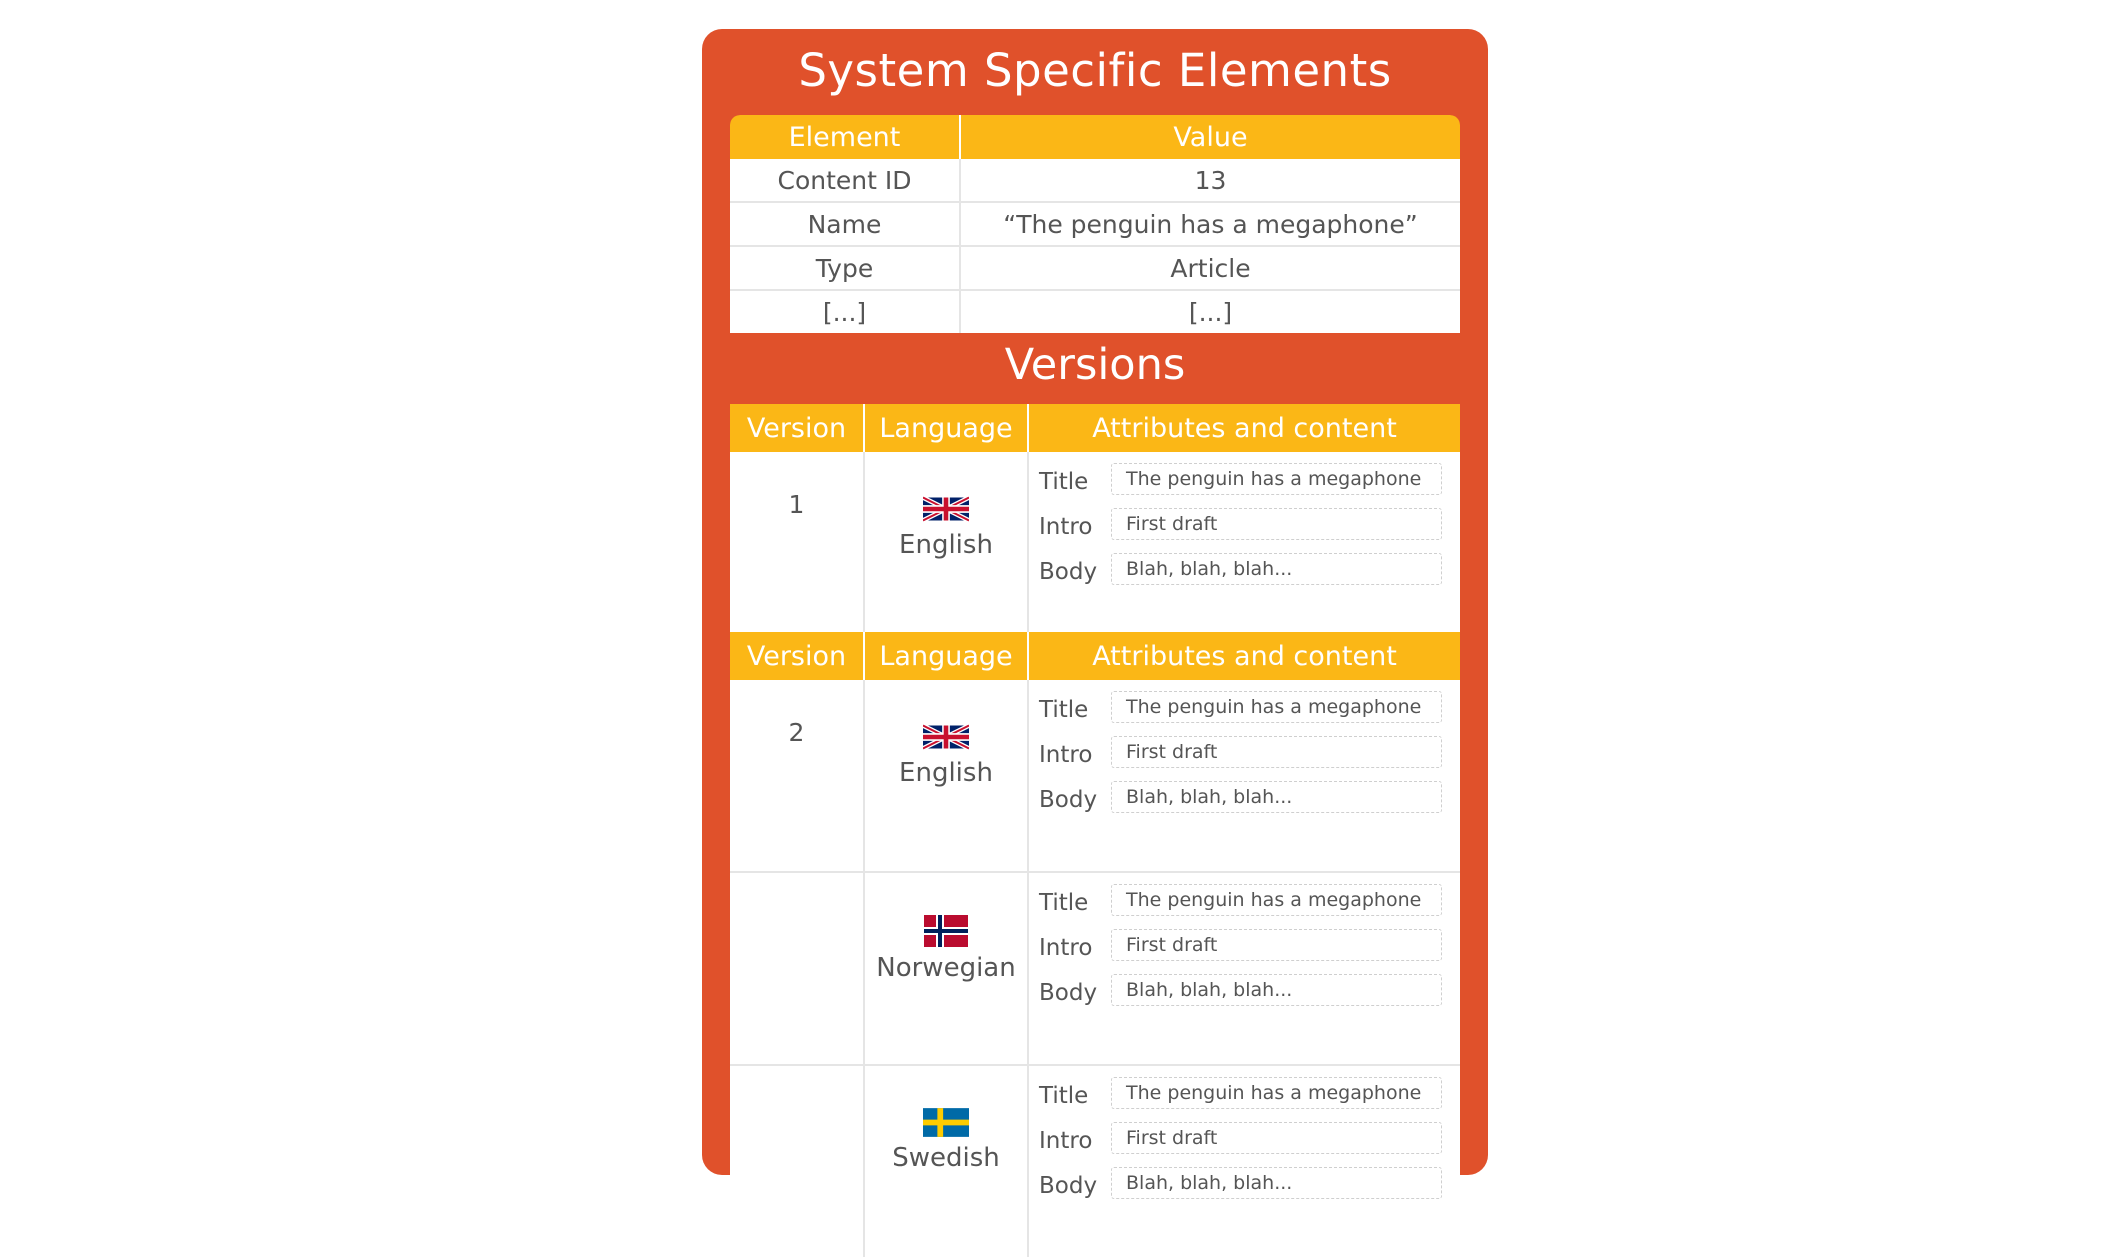 Image resolution: width=2112 pixels, height=1257 pixels. I want to click on language-name: Norwegian, so click(946, 968).